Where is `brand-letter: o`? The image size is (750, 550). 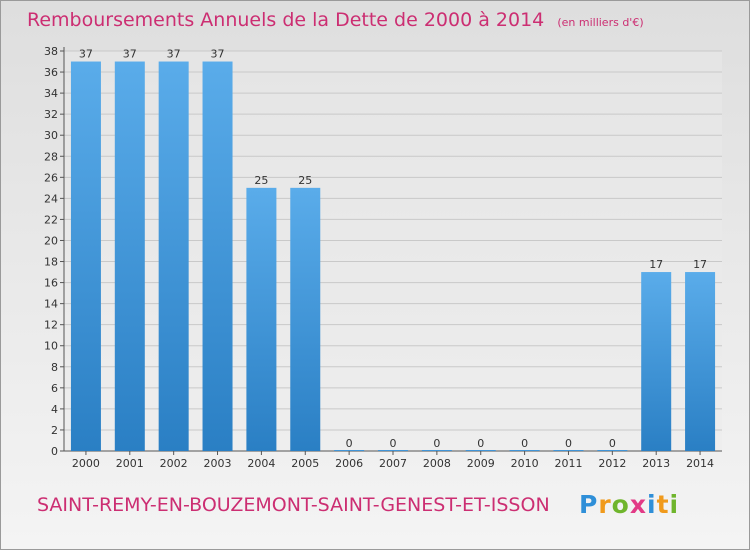
brand-letter: o is located at coordinates (620, 504).